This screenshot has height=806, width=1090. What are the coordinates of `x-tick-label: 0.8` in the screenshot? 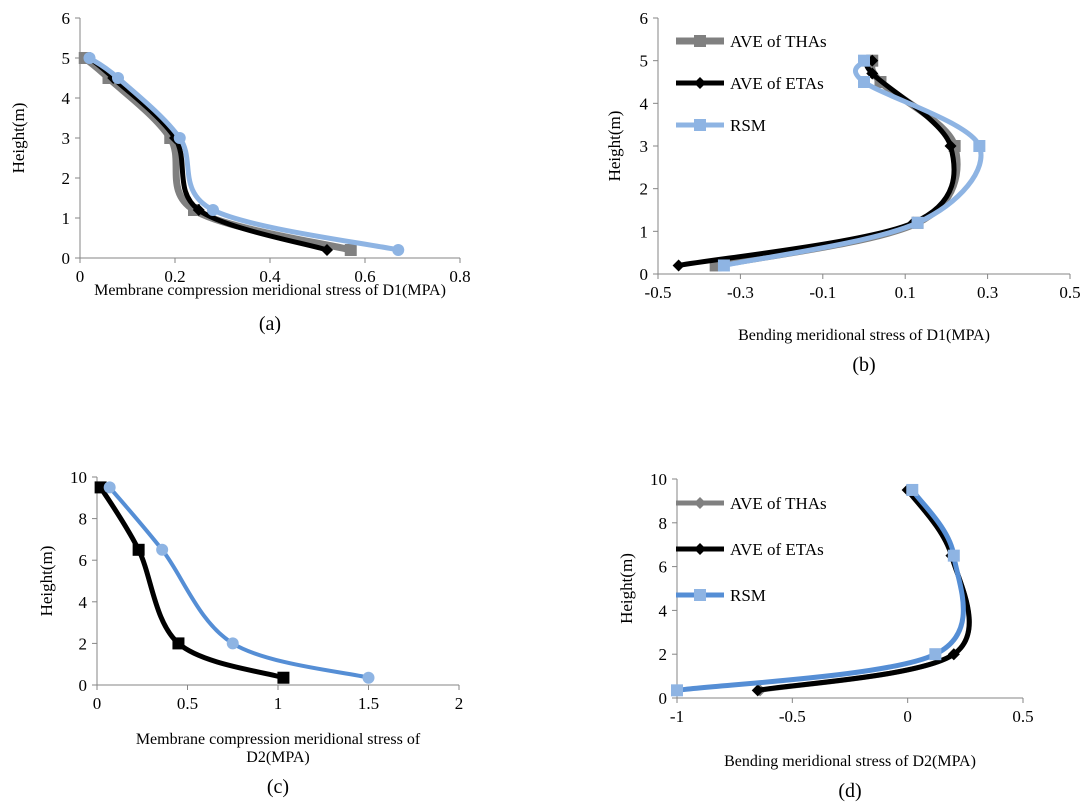 It's located at (459, 276).